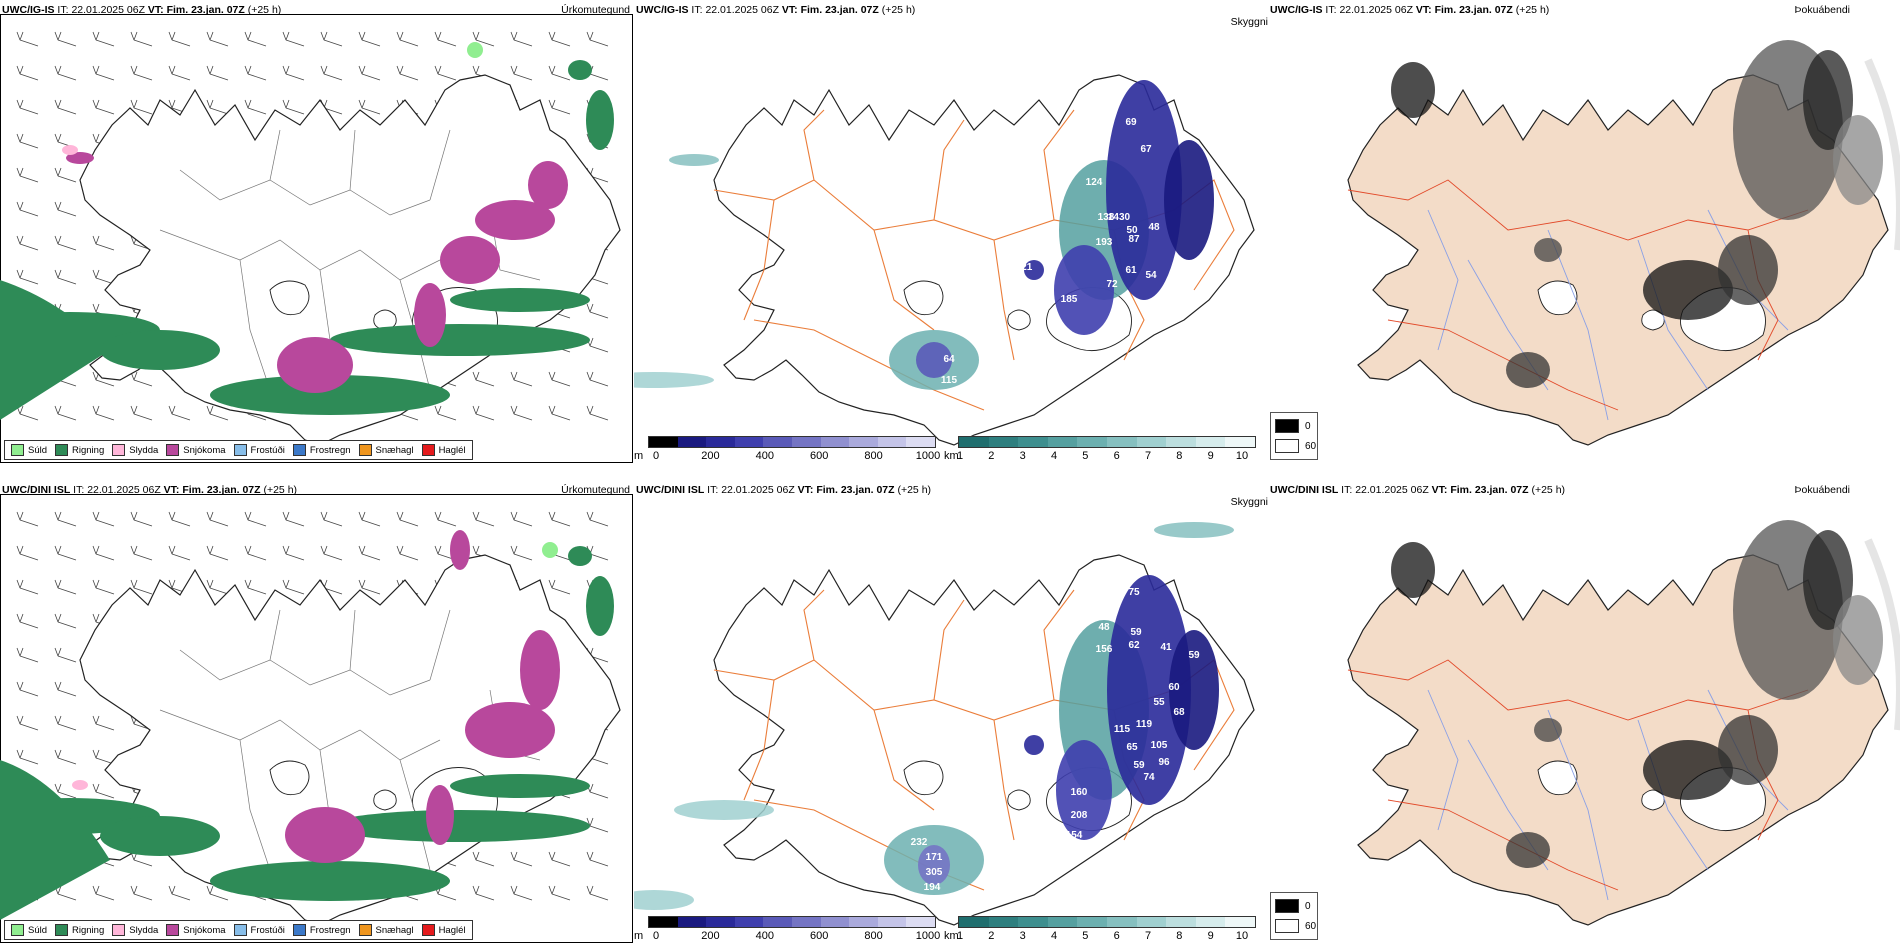  What do you see at coordinates (1179, 712) in the screenshot?
I see `cloud-base-label: 68` at bounding box center [1179, 712].